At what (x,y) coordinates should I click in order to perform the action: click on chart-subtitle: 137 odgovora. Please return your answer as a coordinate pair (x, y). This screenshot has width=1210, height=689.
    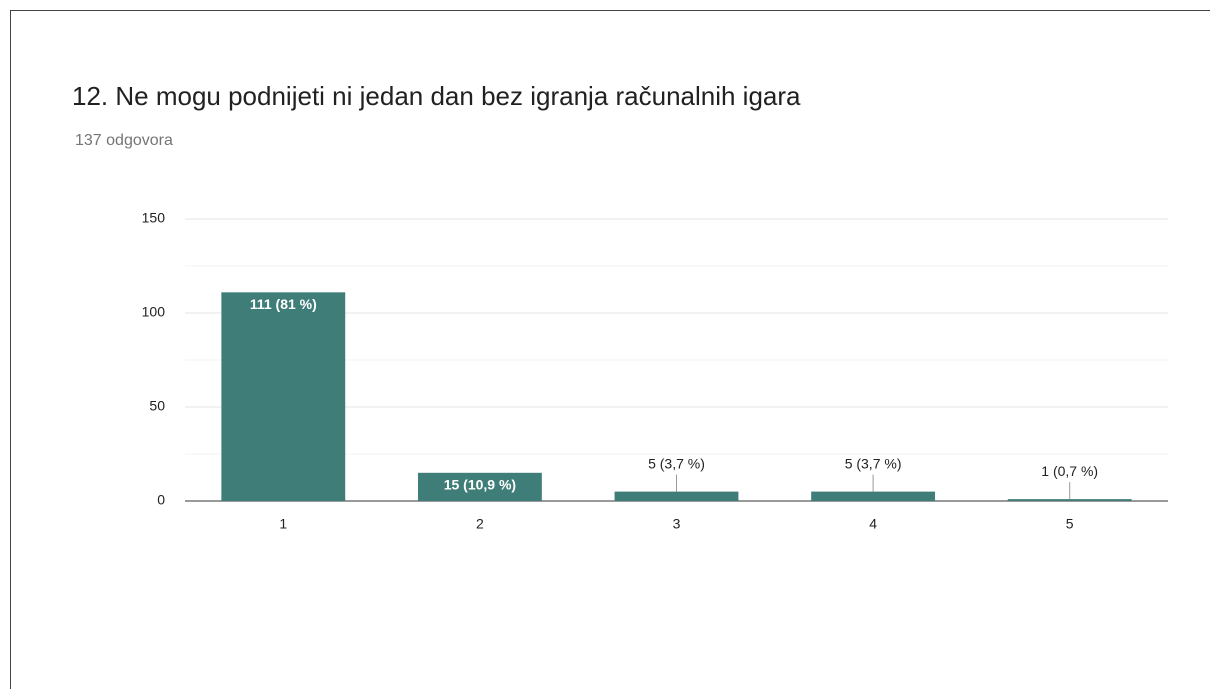
    Looking at the image, I should click on (124, 140).